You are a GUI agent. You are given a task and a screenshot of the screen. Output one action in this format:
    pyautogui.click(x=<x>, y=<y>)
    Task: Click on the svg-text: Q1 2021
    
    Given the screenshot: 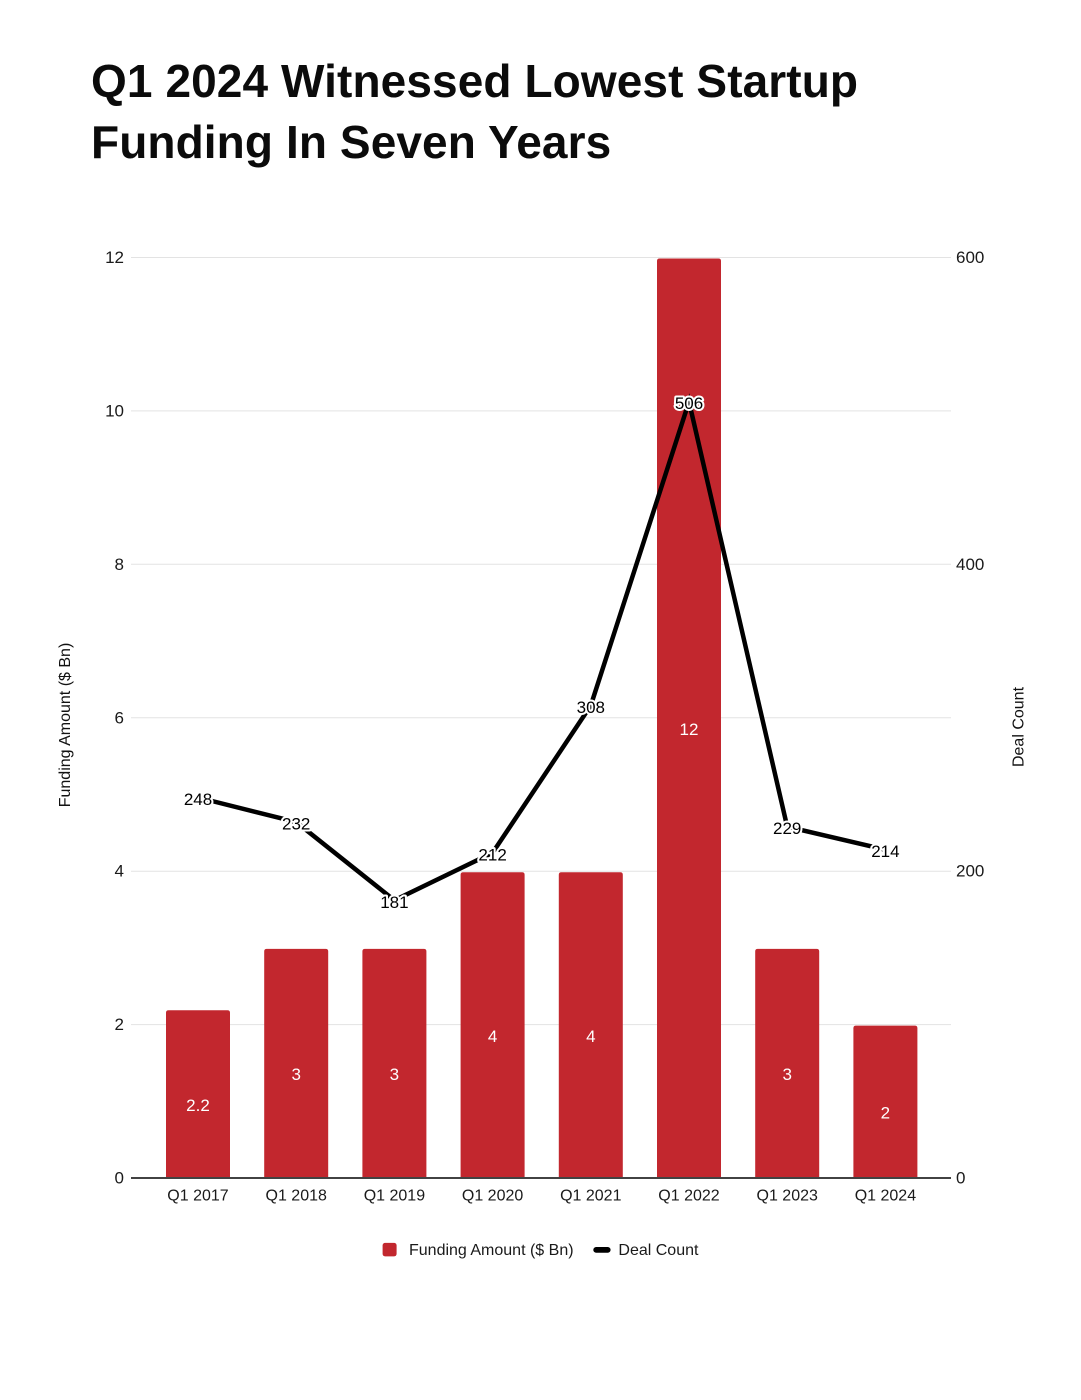 What is the action you would take?
    pyautogui.click(x=590, y=1196)
    